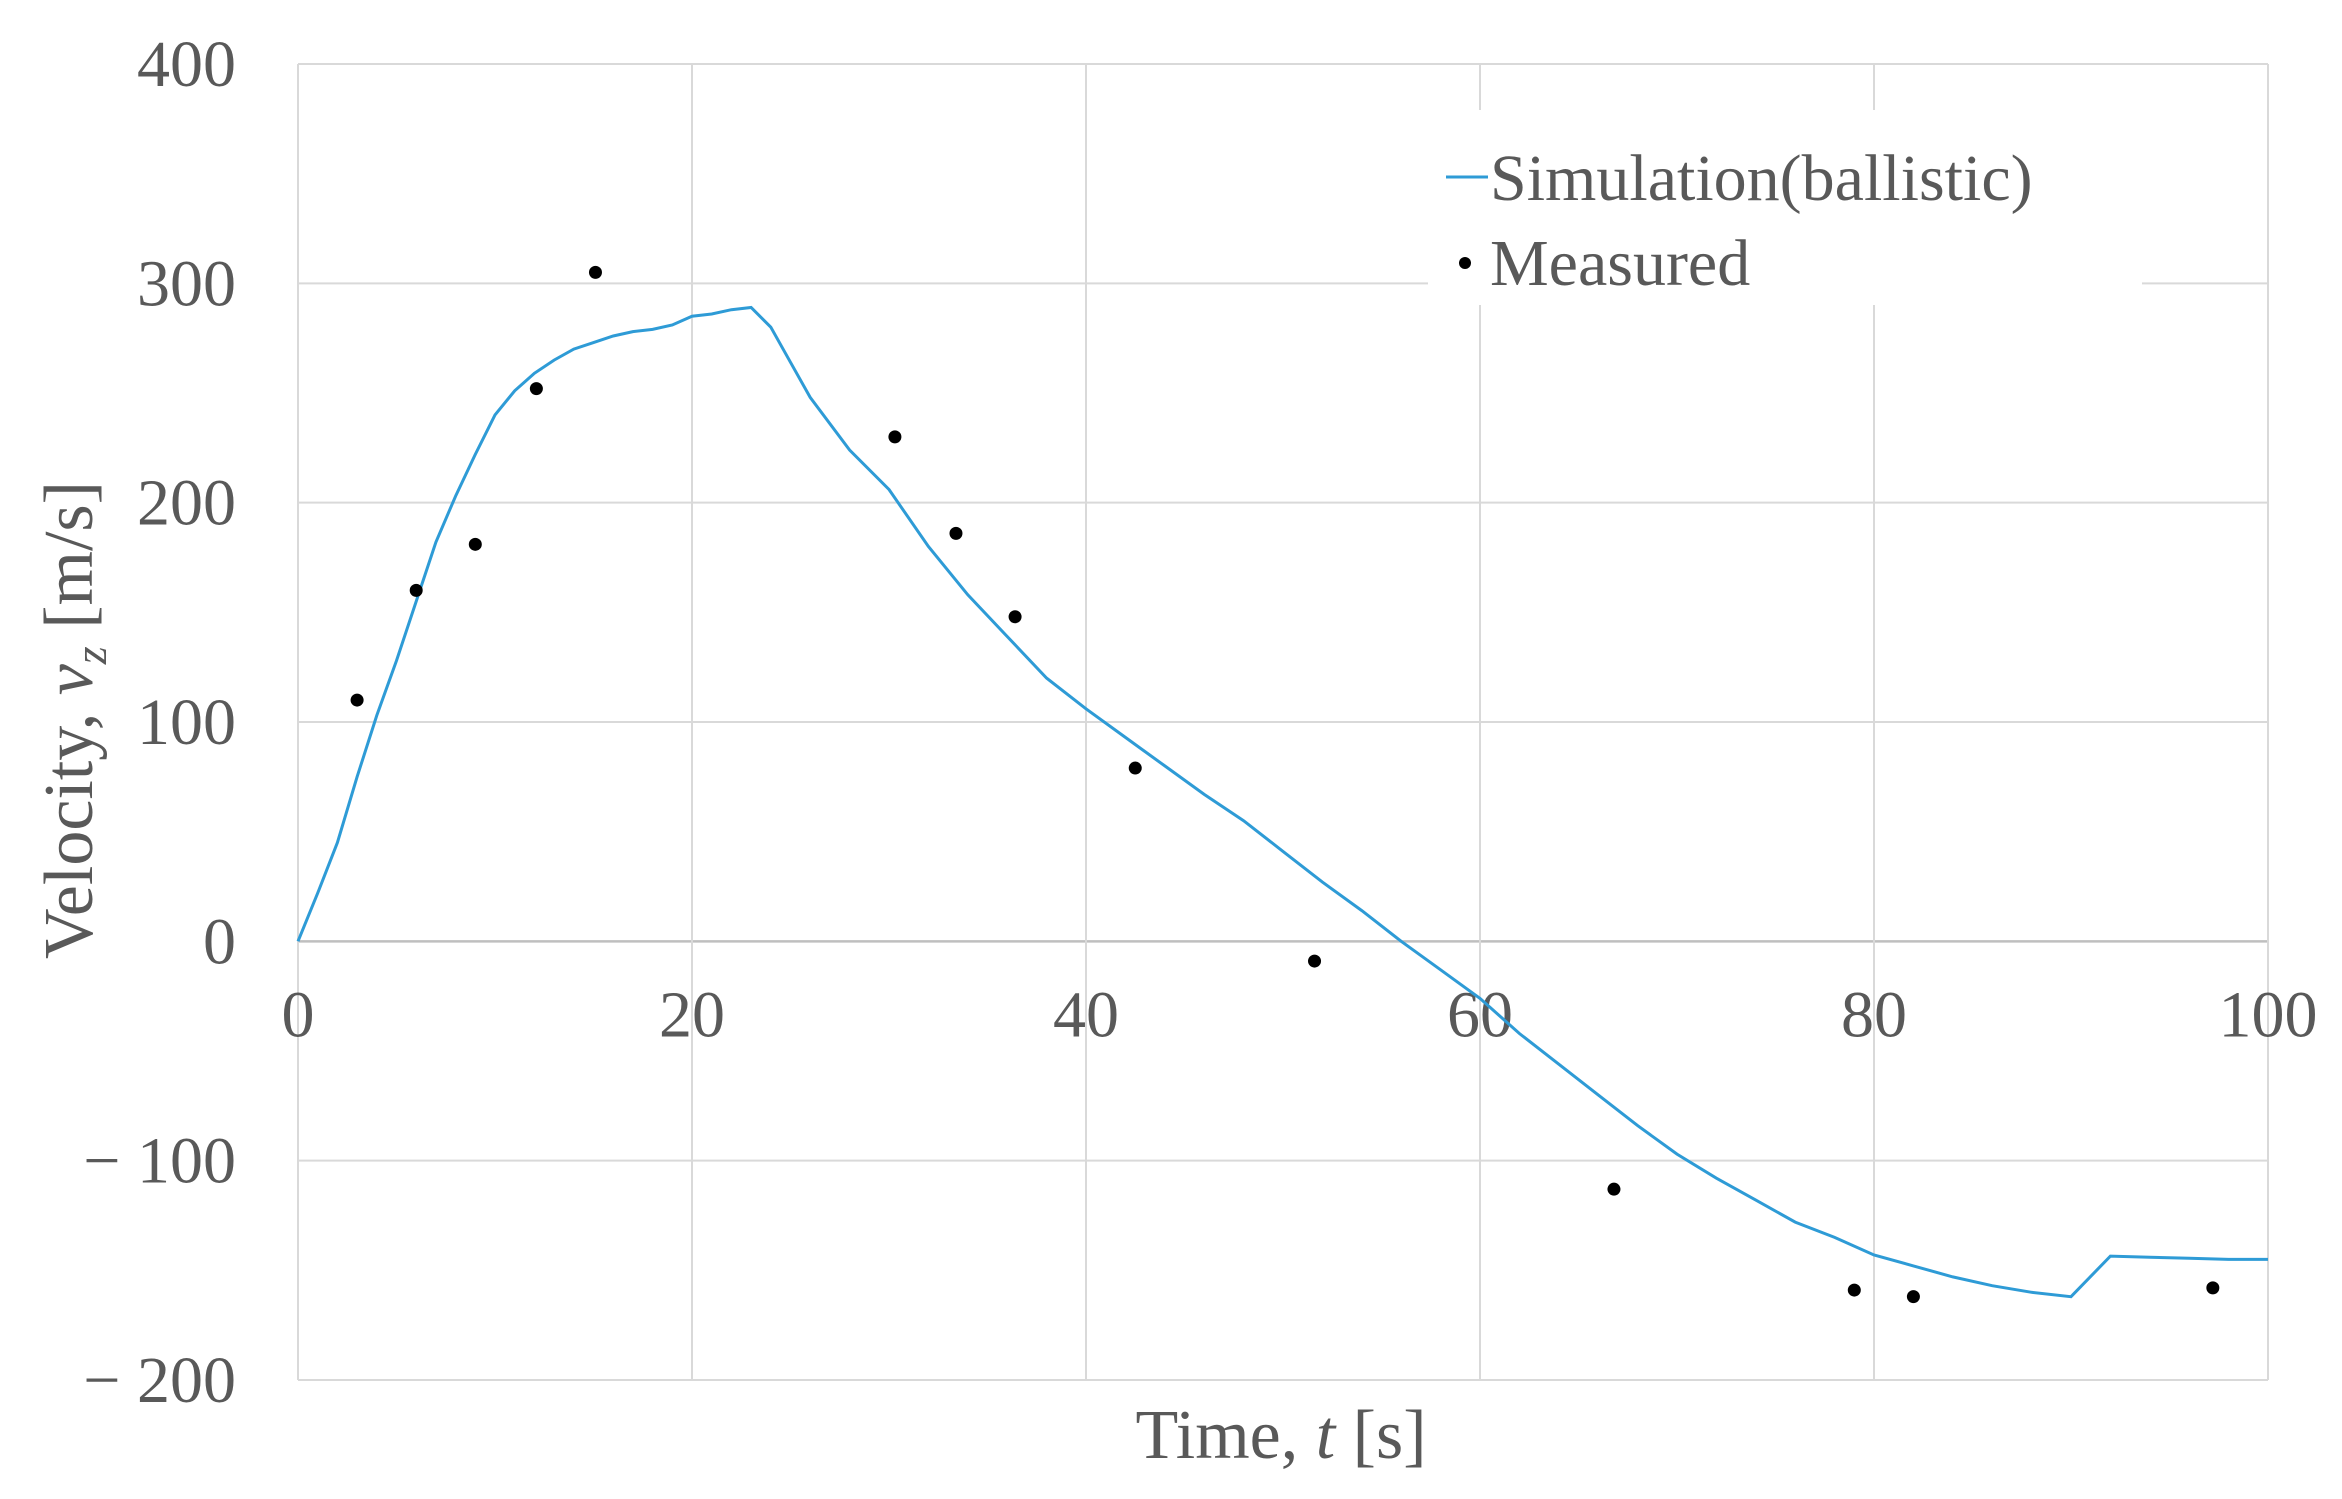 This screenshot has width=2342, height=1499. What do you see at coordinates (1086, 1014) in the screenshot?
I see `x-tick-label: 40` at bounding box center [1086, 1014].